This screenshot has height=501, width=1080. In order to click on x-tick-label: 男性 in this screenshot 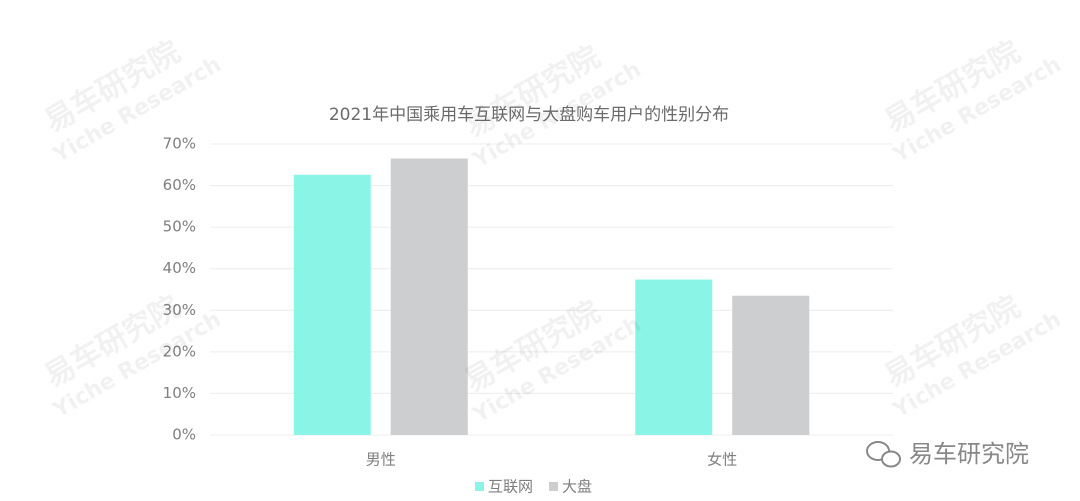, I will do `click(381, 460)`.